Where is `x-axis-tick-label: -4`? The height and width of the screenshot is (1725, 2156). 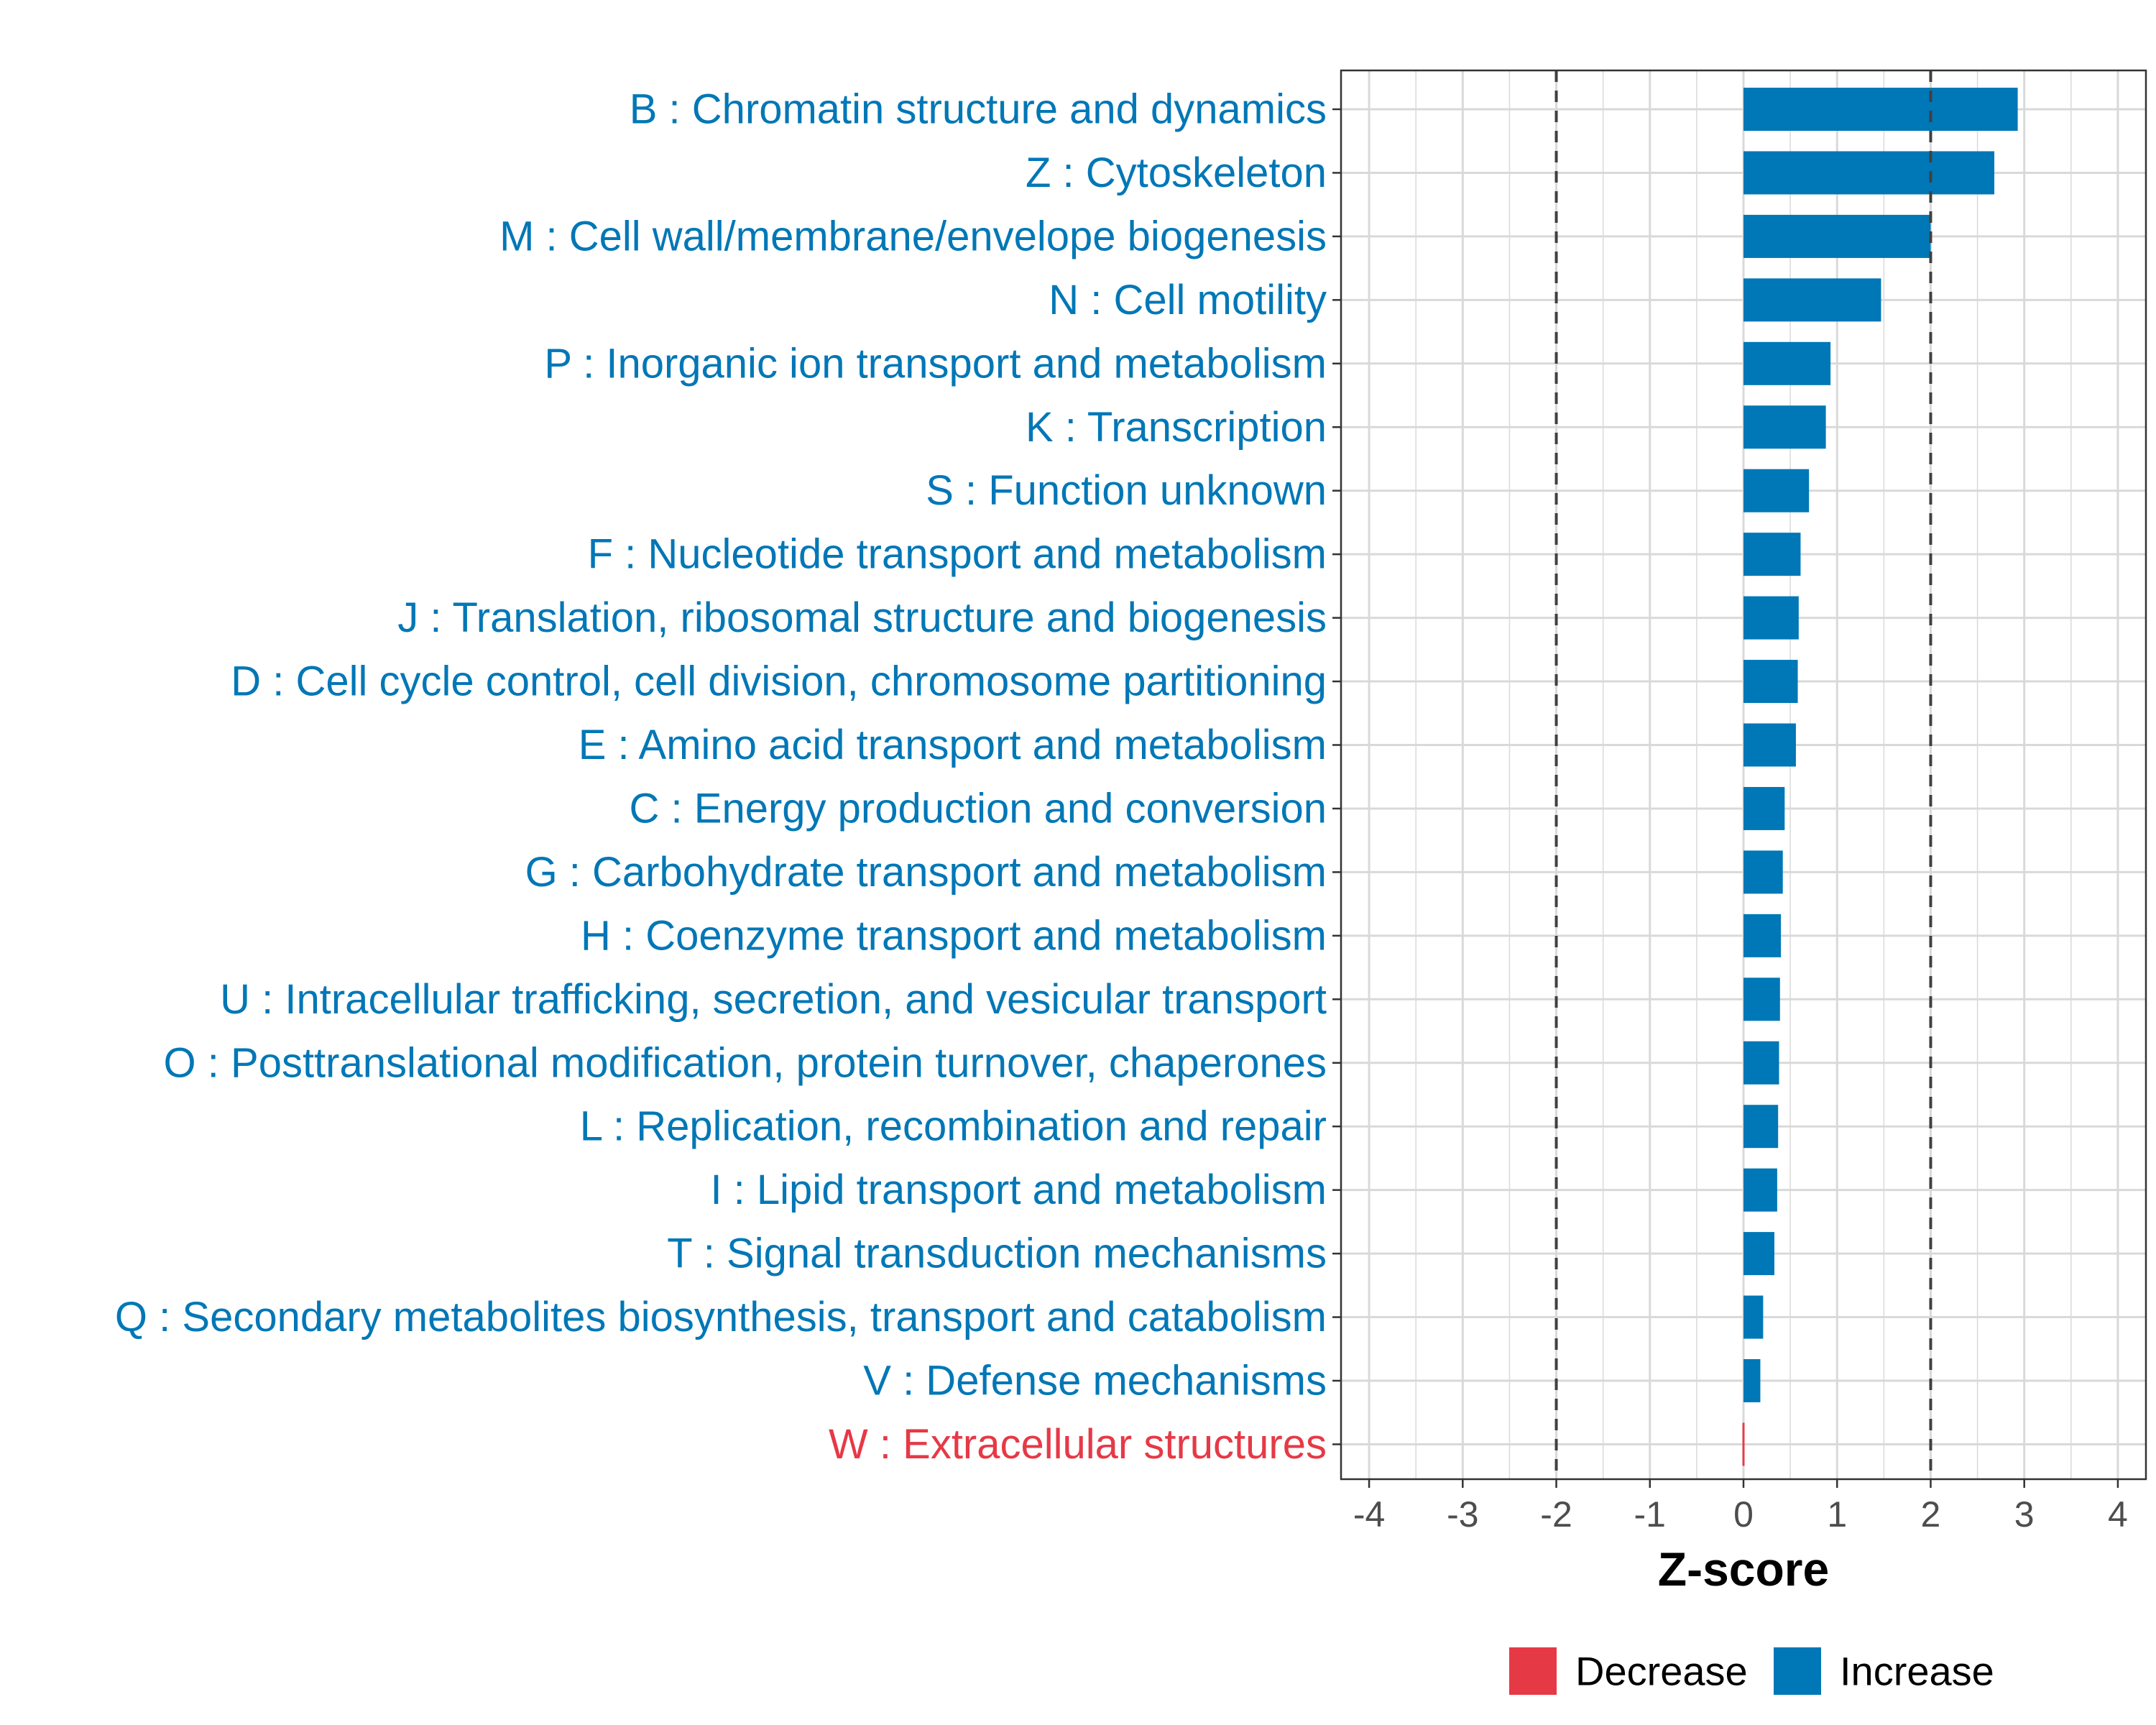
x-axis-tick-label: -4 is located at coordinates (1369, 1514).